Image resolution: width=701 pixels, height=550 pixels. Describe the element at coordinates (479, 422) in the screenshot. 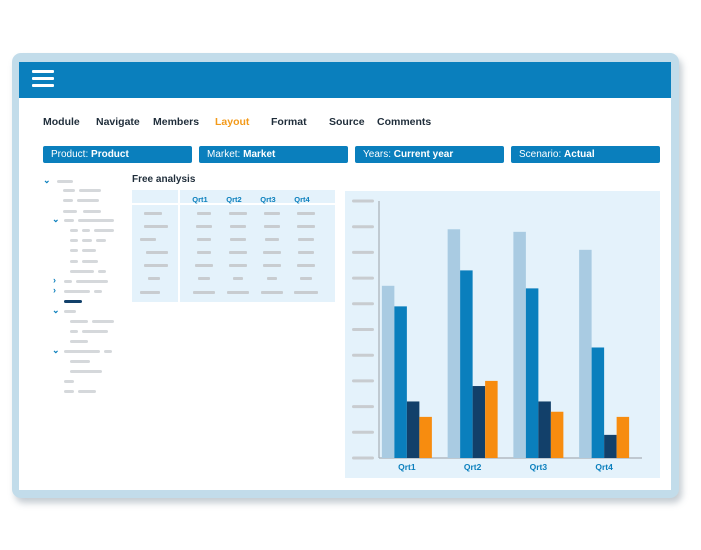

I see `bar-series-3-qrt2` at that location.